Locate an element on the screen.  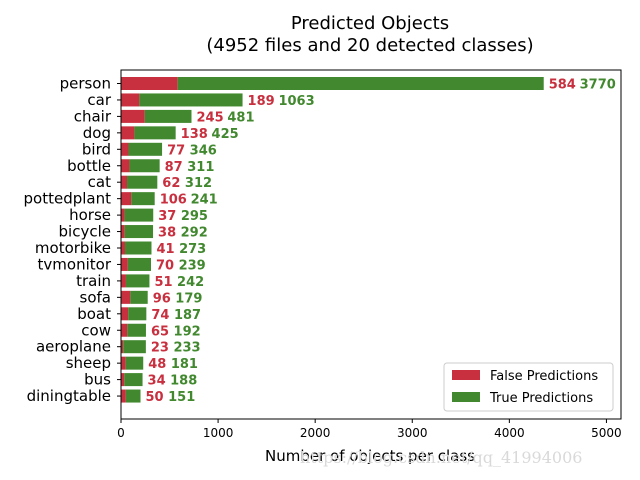
category-label-bus: bus is located at coordinates (97, 380).